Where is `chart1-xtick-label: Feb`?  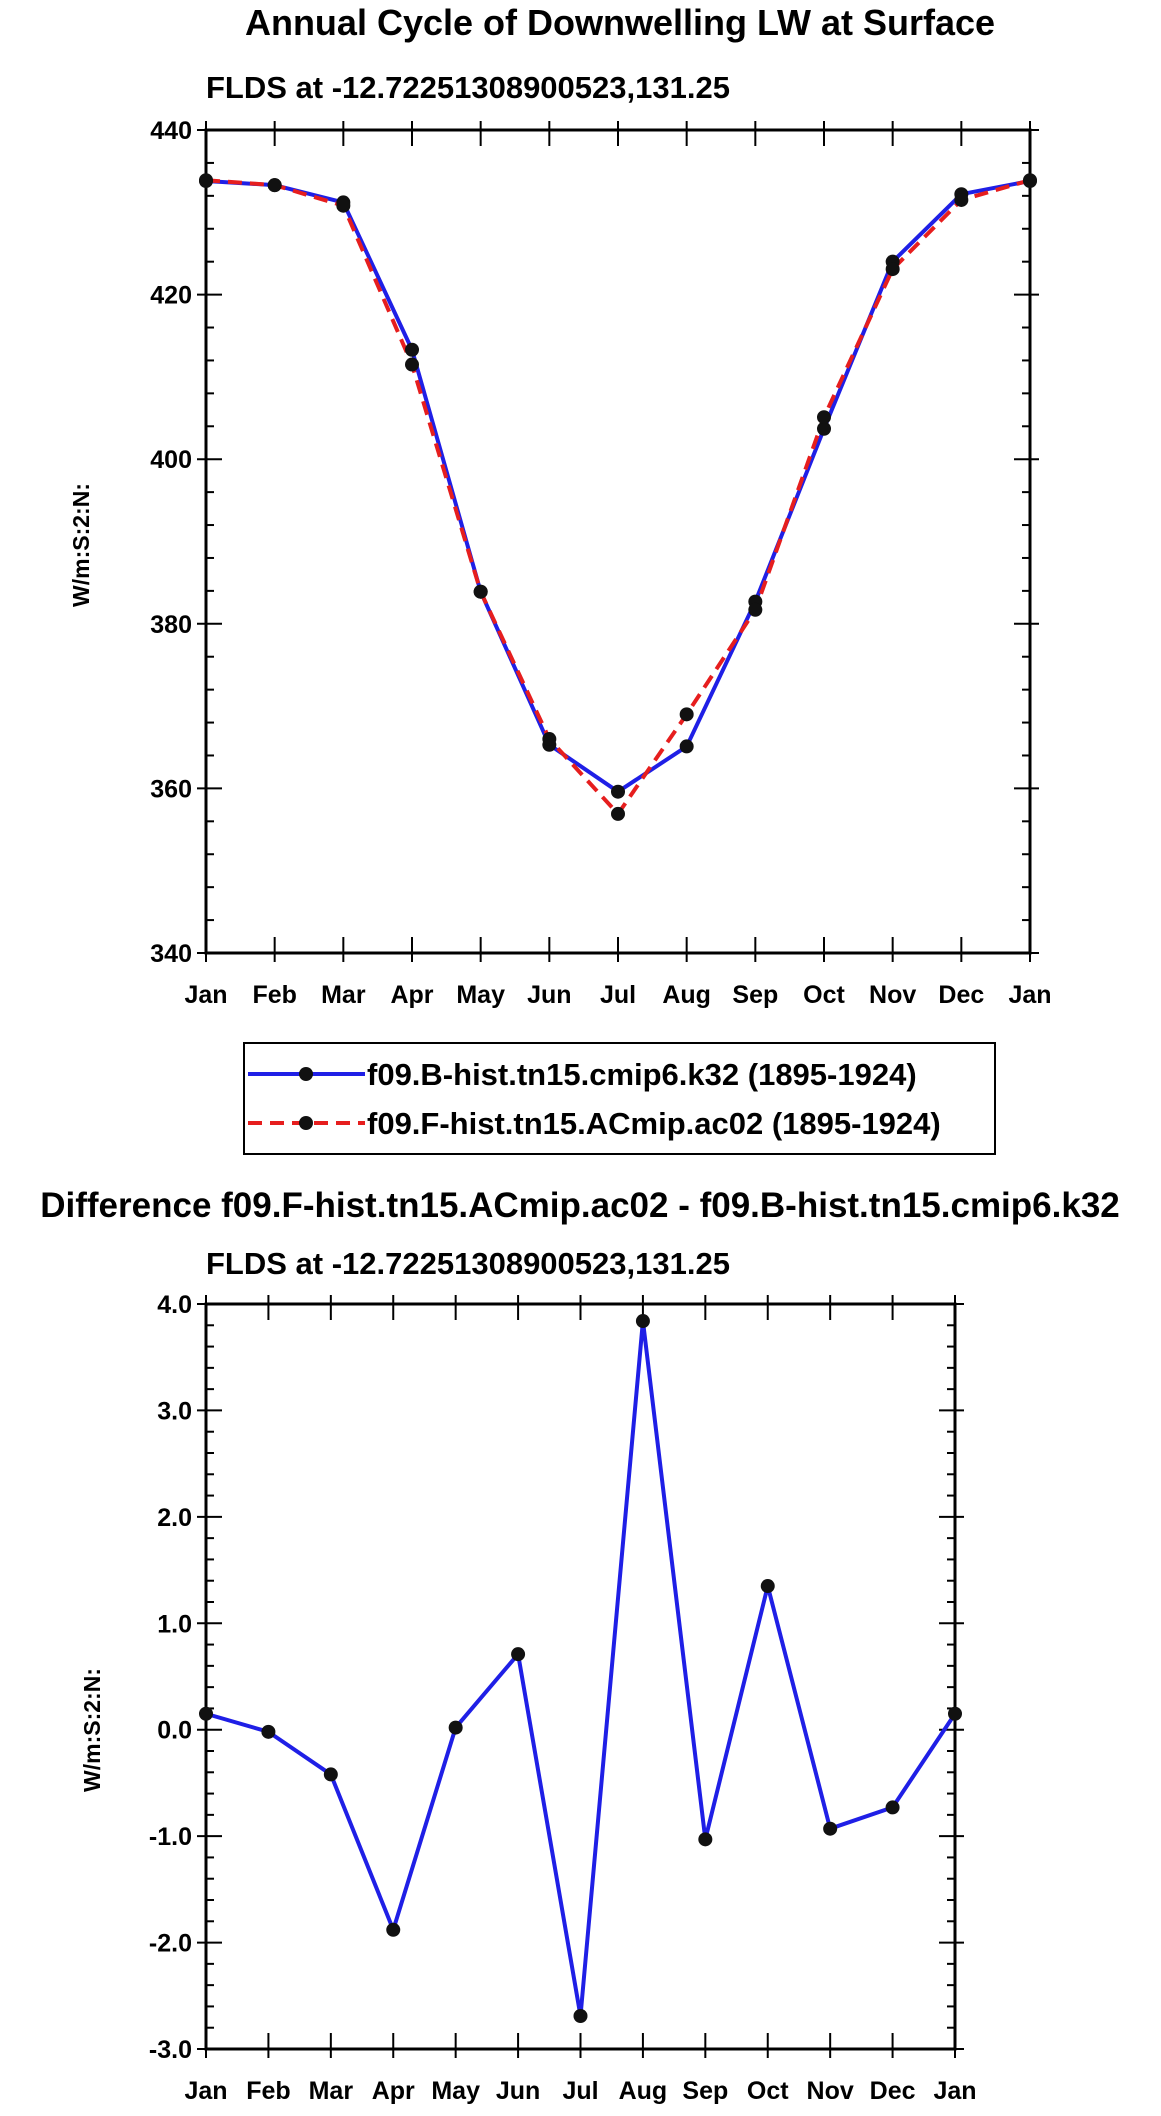 chart1-xtick-label: Feb is located at coordinates (274, 995).